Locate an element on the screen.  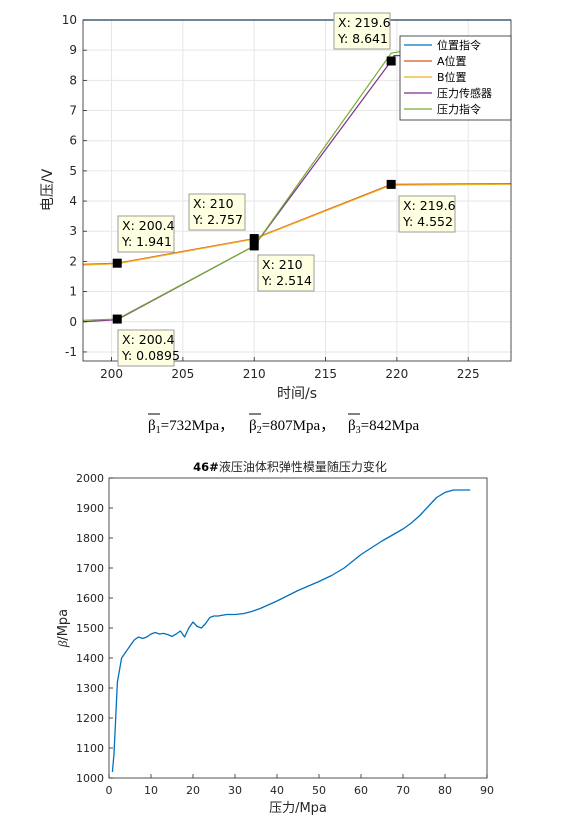
legend-label-0: 位置指令 is located at coordinates (459, 45).